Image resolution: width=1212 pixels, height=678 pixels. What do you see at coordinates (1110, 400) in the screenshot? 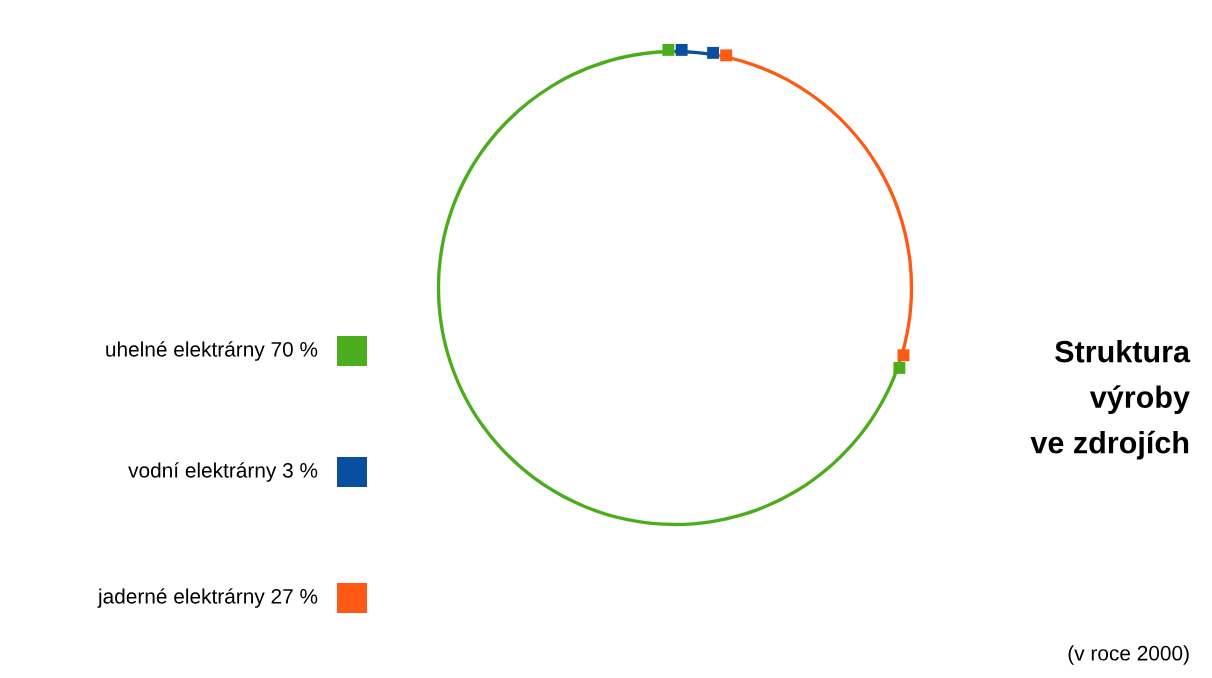
I see `text: Struktura výroby ve zdrojích` at bounding box center [1110, 400].